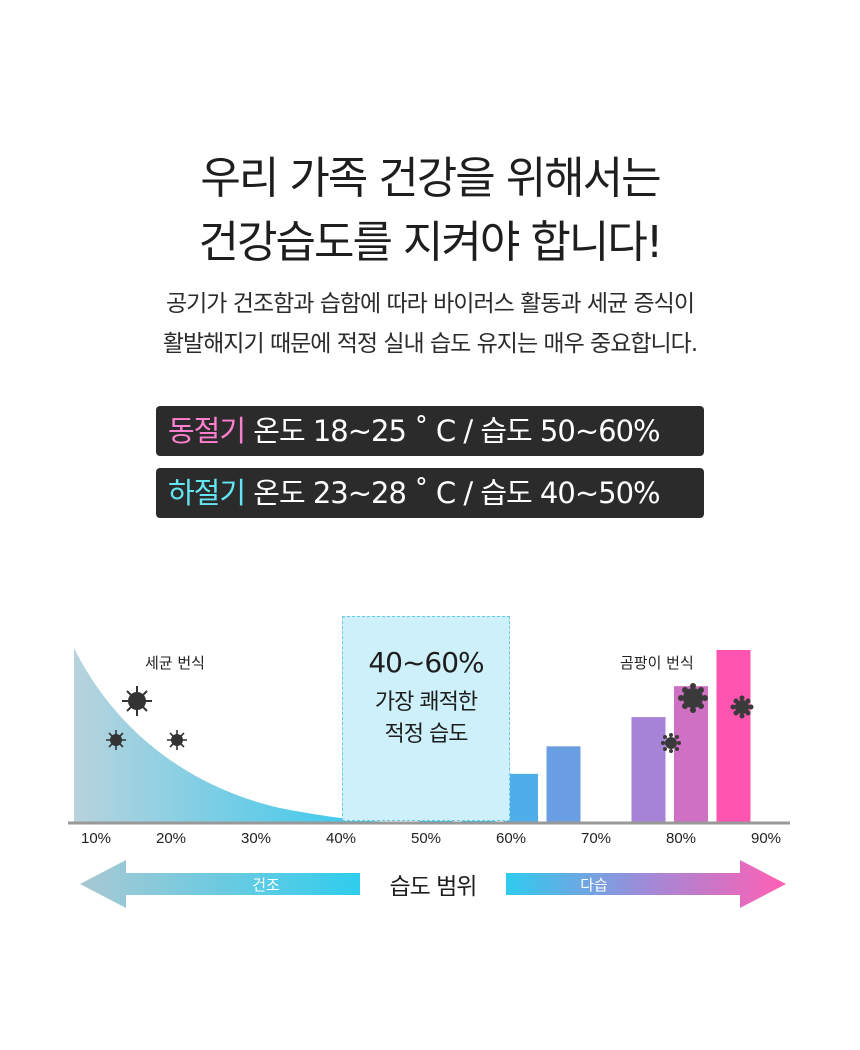 This screenshot has width=860, height=1050. Describe the element at coordinates (766, 838) in the screenshot. I see `tick-label: 90%` at that location.